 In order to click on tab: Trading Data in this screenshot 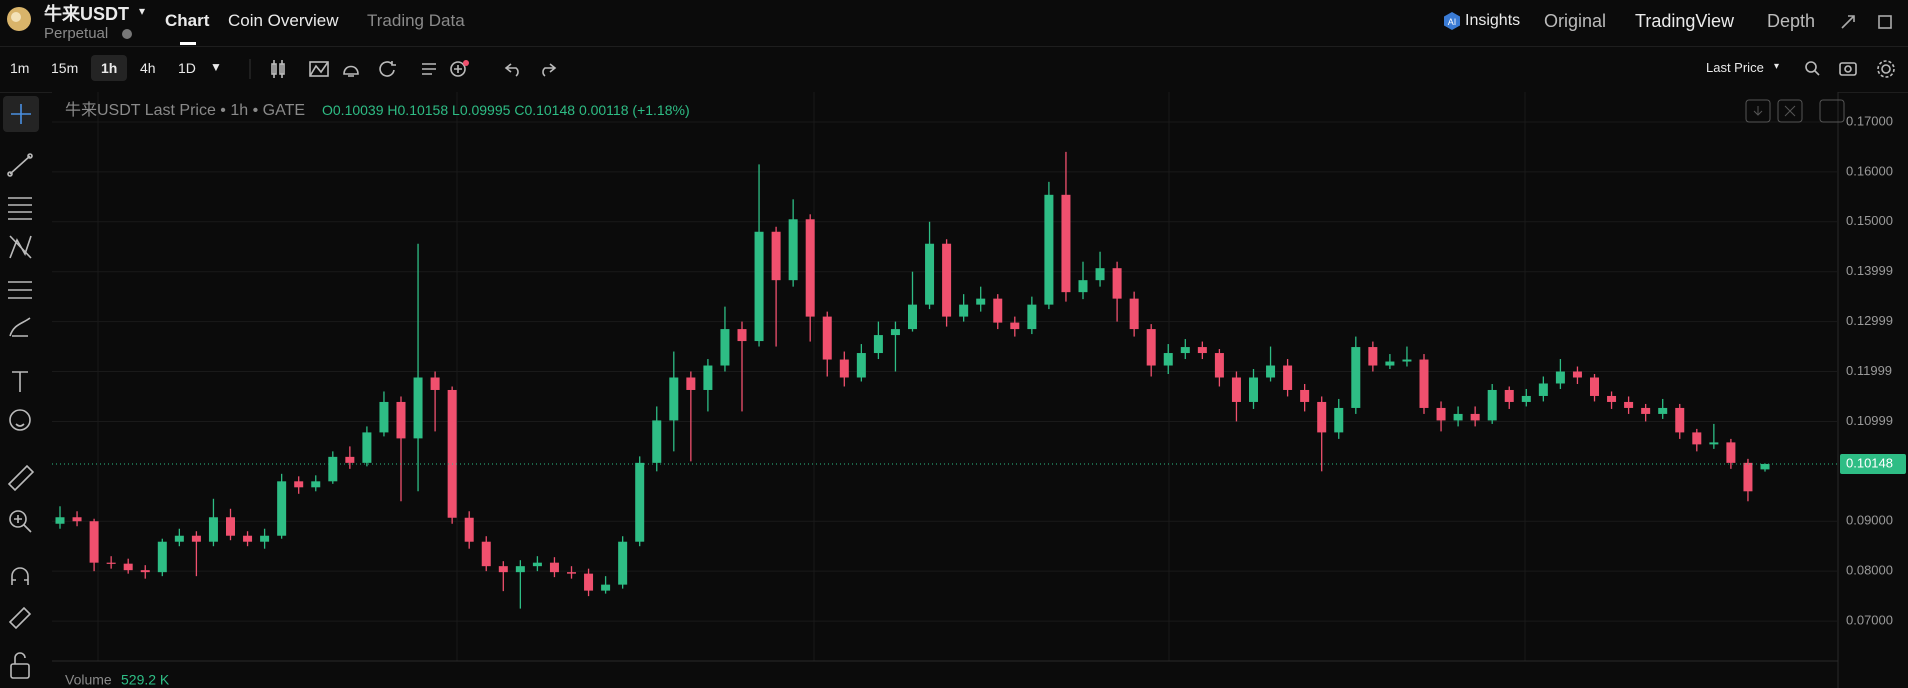, I will do `click(416, 20)`.